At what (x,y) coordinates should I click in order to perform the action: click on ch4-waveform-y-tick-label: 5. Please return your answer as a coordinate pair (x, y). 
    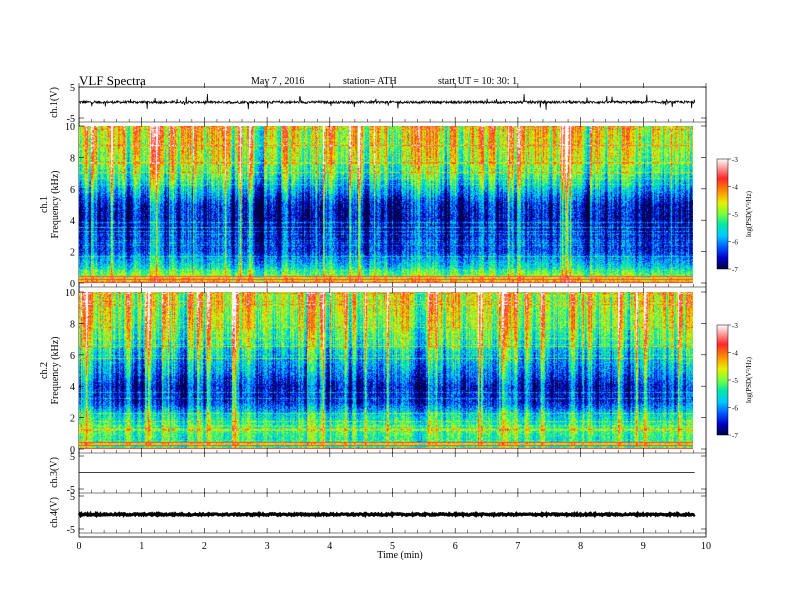
    Looking at the image, I should click on (72, 497).